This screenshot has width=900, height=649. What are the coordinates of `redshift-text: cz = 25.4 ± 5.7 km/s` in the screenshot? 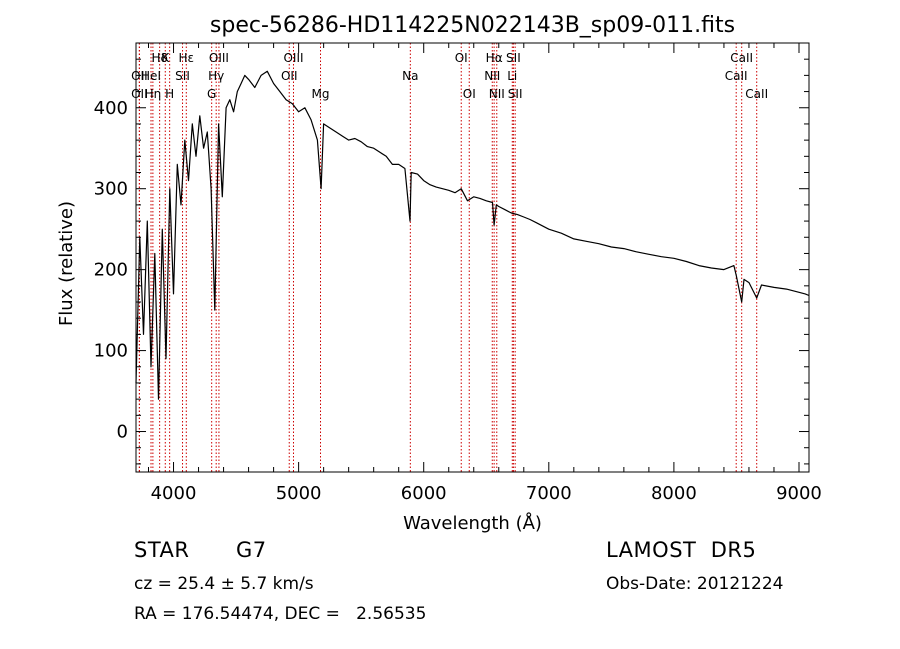 It's located at (224, 584).